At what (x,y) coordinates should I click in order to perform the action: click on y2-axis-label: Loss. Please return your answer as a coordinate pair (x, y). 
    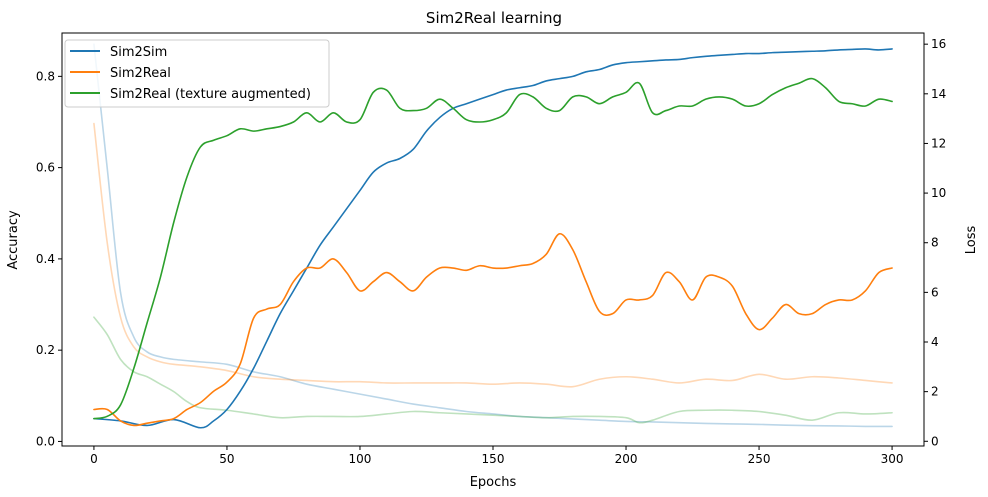
    Looking at the image, I should click on (971, 240).